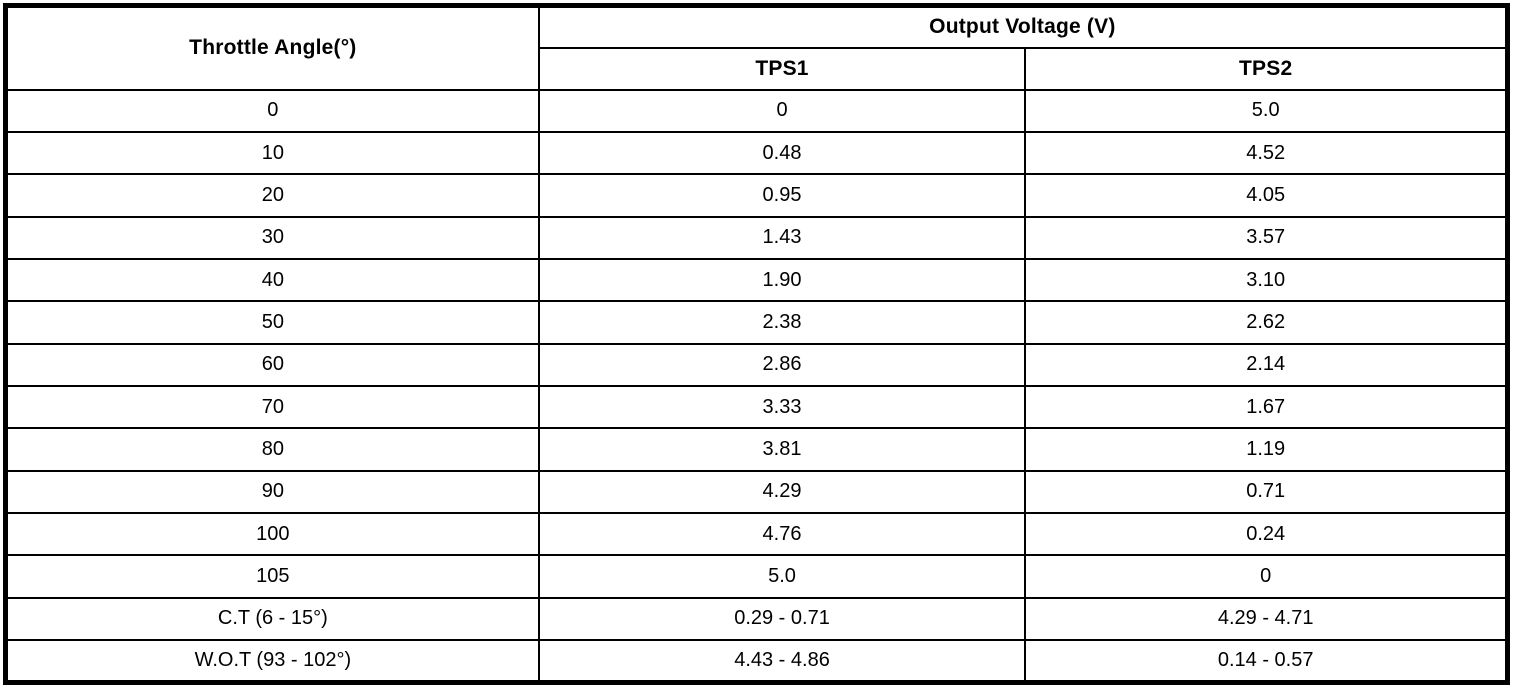 The width and height of the screenshot is (1520, 690). Describe the element at coordinates (272, 280) in the screenshot. I see `cell-throttle-angle: 40` at that location.